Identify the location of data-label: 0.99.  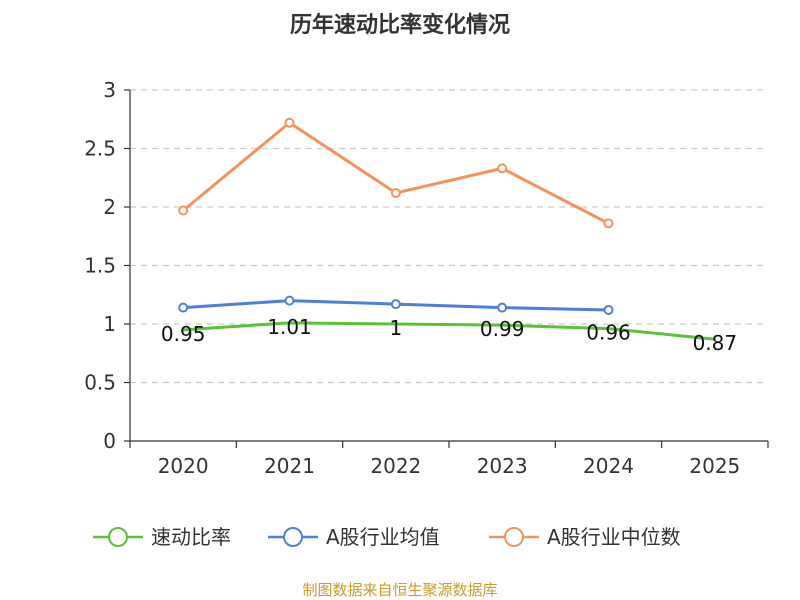
(502, 329).